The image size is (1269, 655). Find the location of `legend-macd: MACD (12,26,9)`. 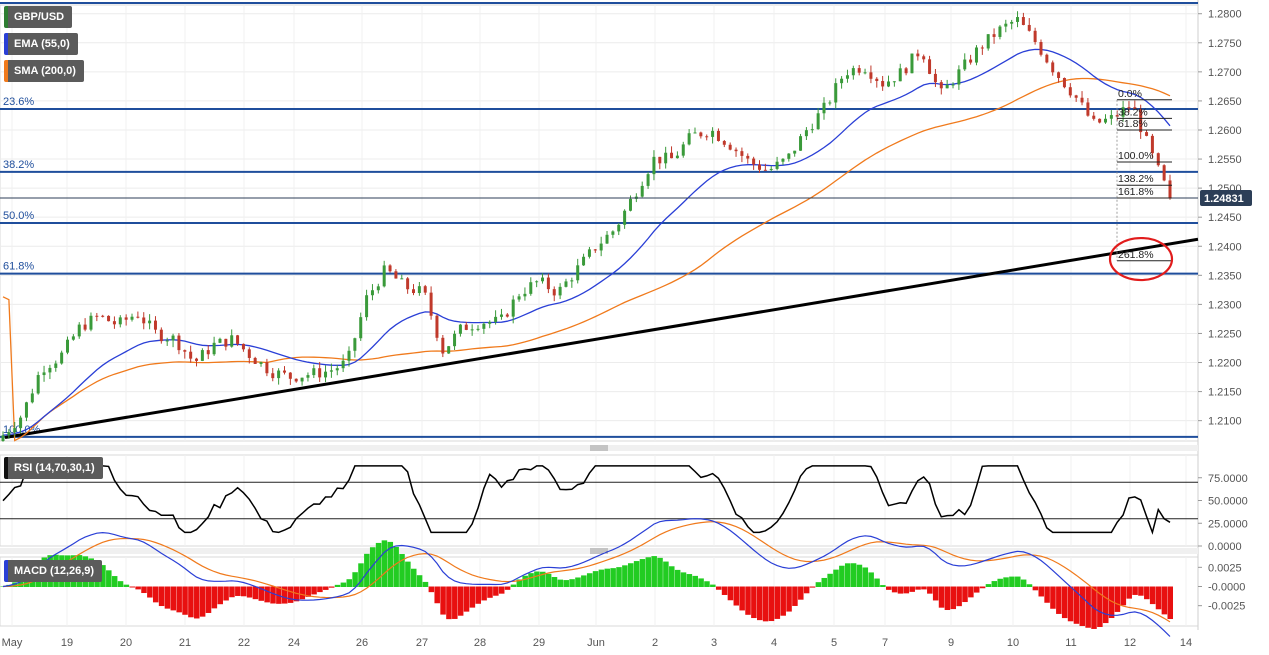

legend-macd: MACD (12,26,9) is located at coordinates (53, 571).